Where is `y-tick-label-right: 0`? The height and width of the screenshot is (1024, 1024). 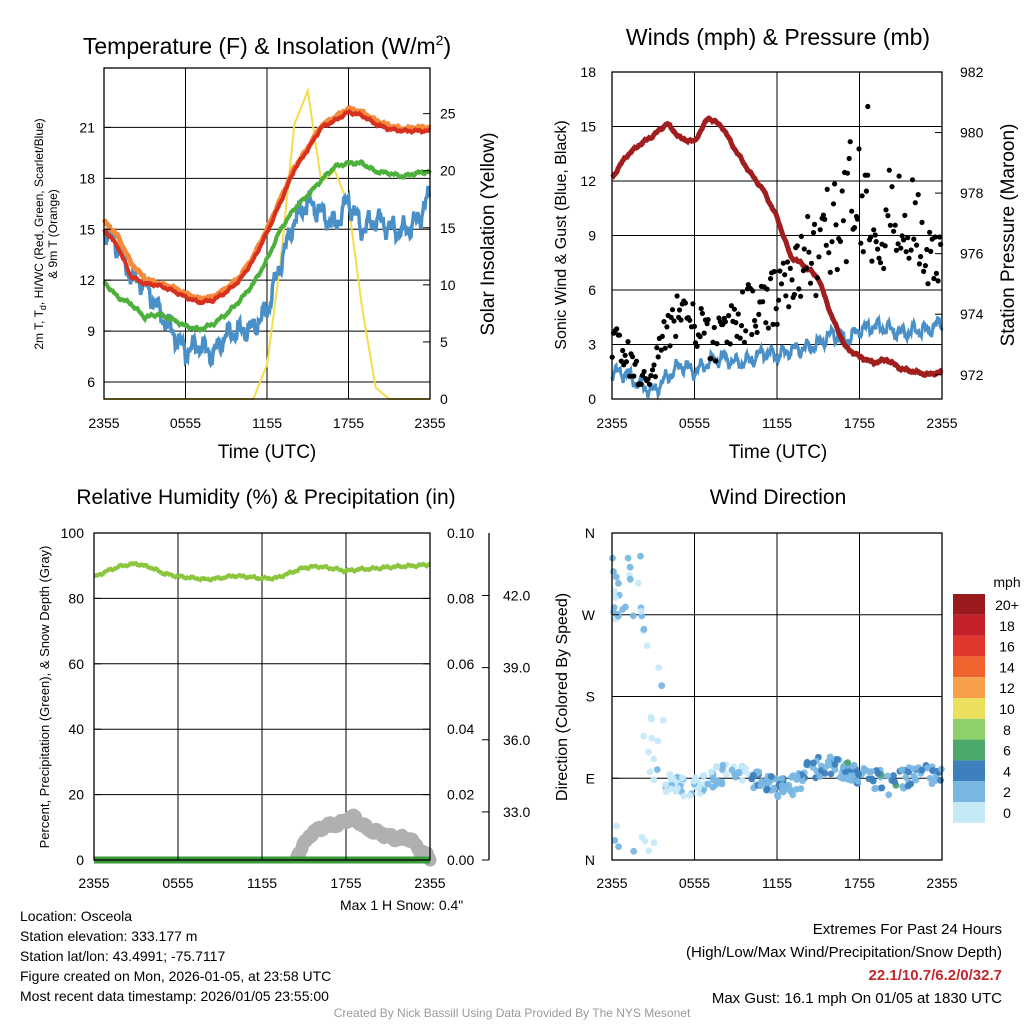 y-tick-label-right: 0 is located at coordinates (444, 399).